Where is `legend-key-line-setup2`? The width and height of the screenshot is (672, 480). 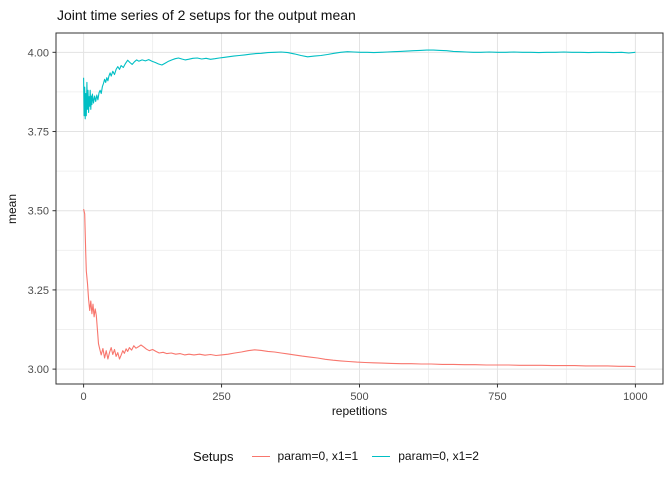 legend-key-line-setup2 is located at coordinates (381, 456).